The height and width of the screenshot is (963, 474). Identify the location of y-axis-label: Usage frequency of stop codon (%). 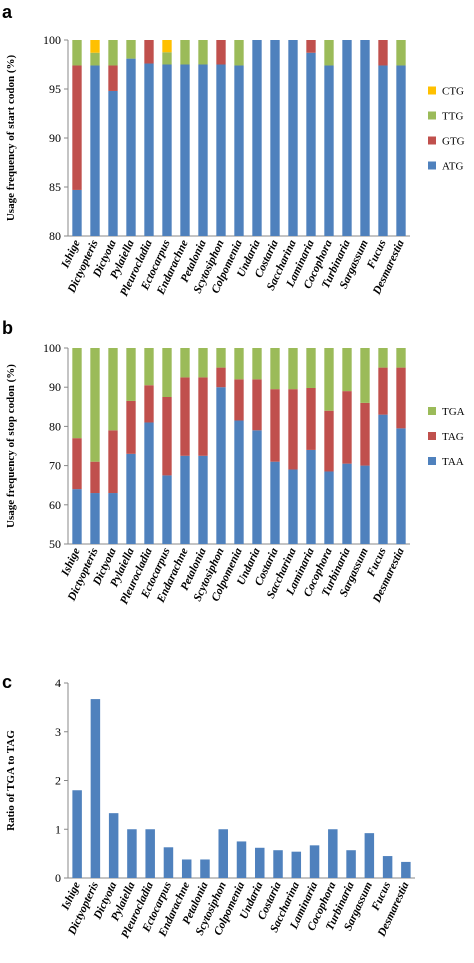
(11, 446).